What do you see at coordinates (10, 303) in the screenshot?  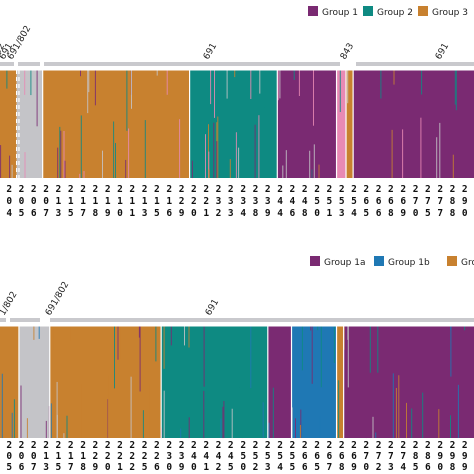 I see `clade-label-0: 1/802` at bounding box center [10, 303].